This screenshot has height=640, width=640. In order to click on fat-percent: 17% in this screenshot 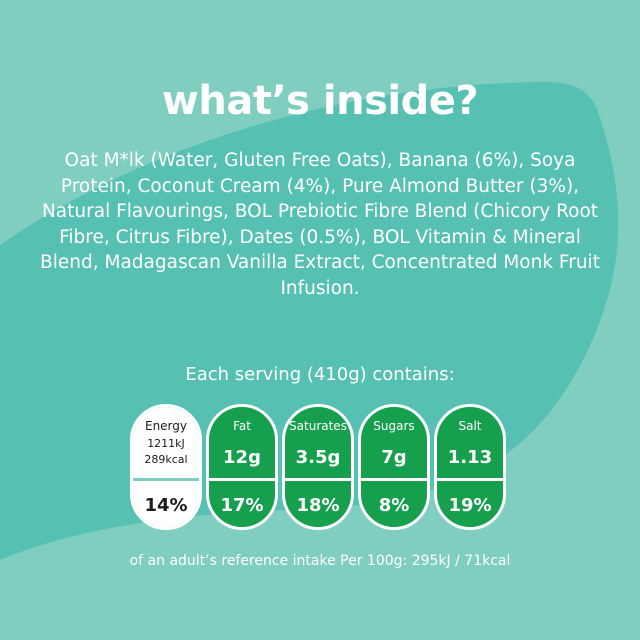, I will do `click(242, 505)`.